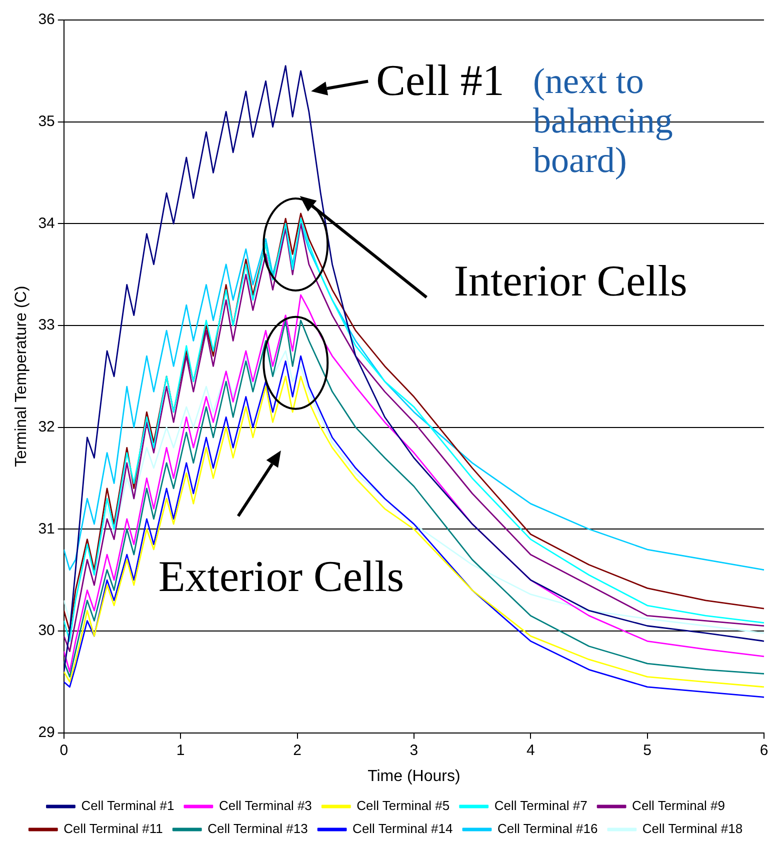 The image size is (782, 854). I want to click on legend-label: Cell Terminal #9, so click(679, 806).